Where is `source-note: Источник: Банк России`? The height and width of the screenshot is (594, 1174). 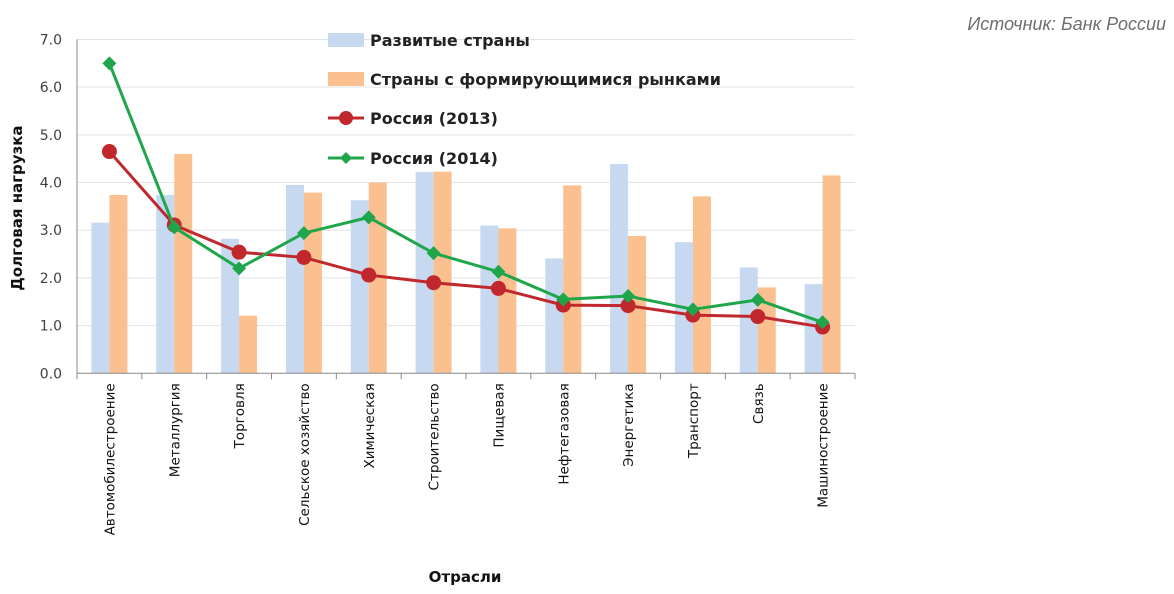 source-note: Источник: Банк России is located at coordinates (1066, 24).